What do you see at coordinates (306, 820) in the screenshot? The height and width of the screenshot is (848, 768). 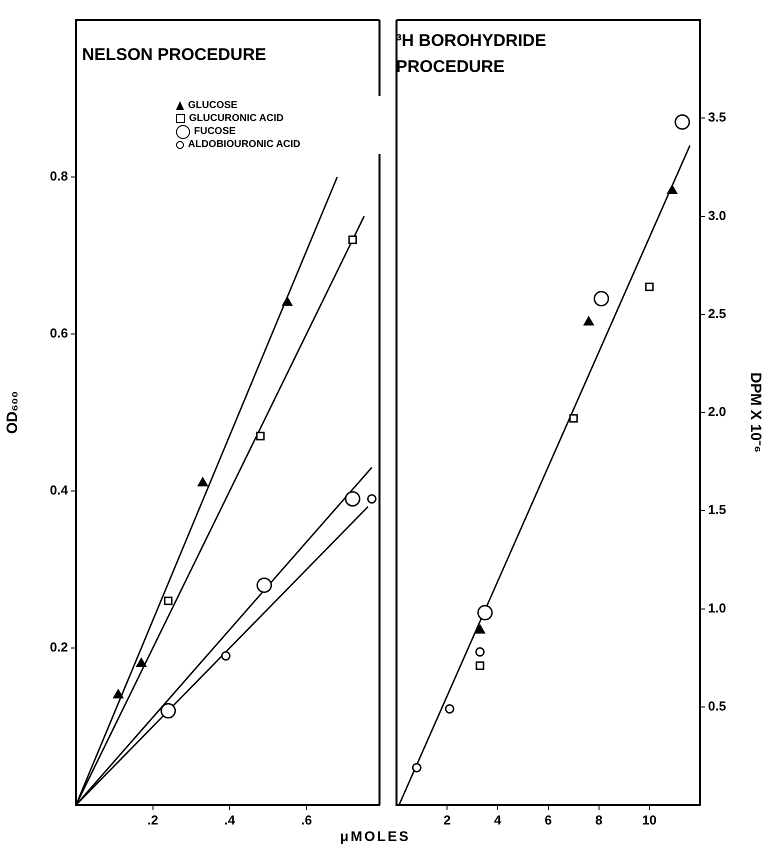 I see `x-tick-label: .6` at bounding box center [306, 820].